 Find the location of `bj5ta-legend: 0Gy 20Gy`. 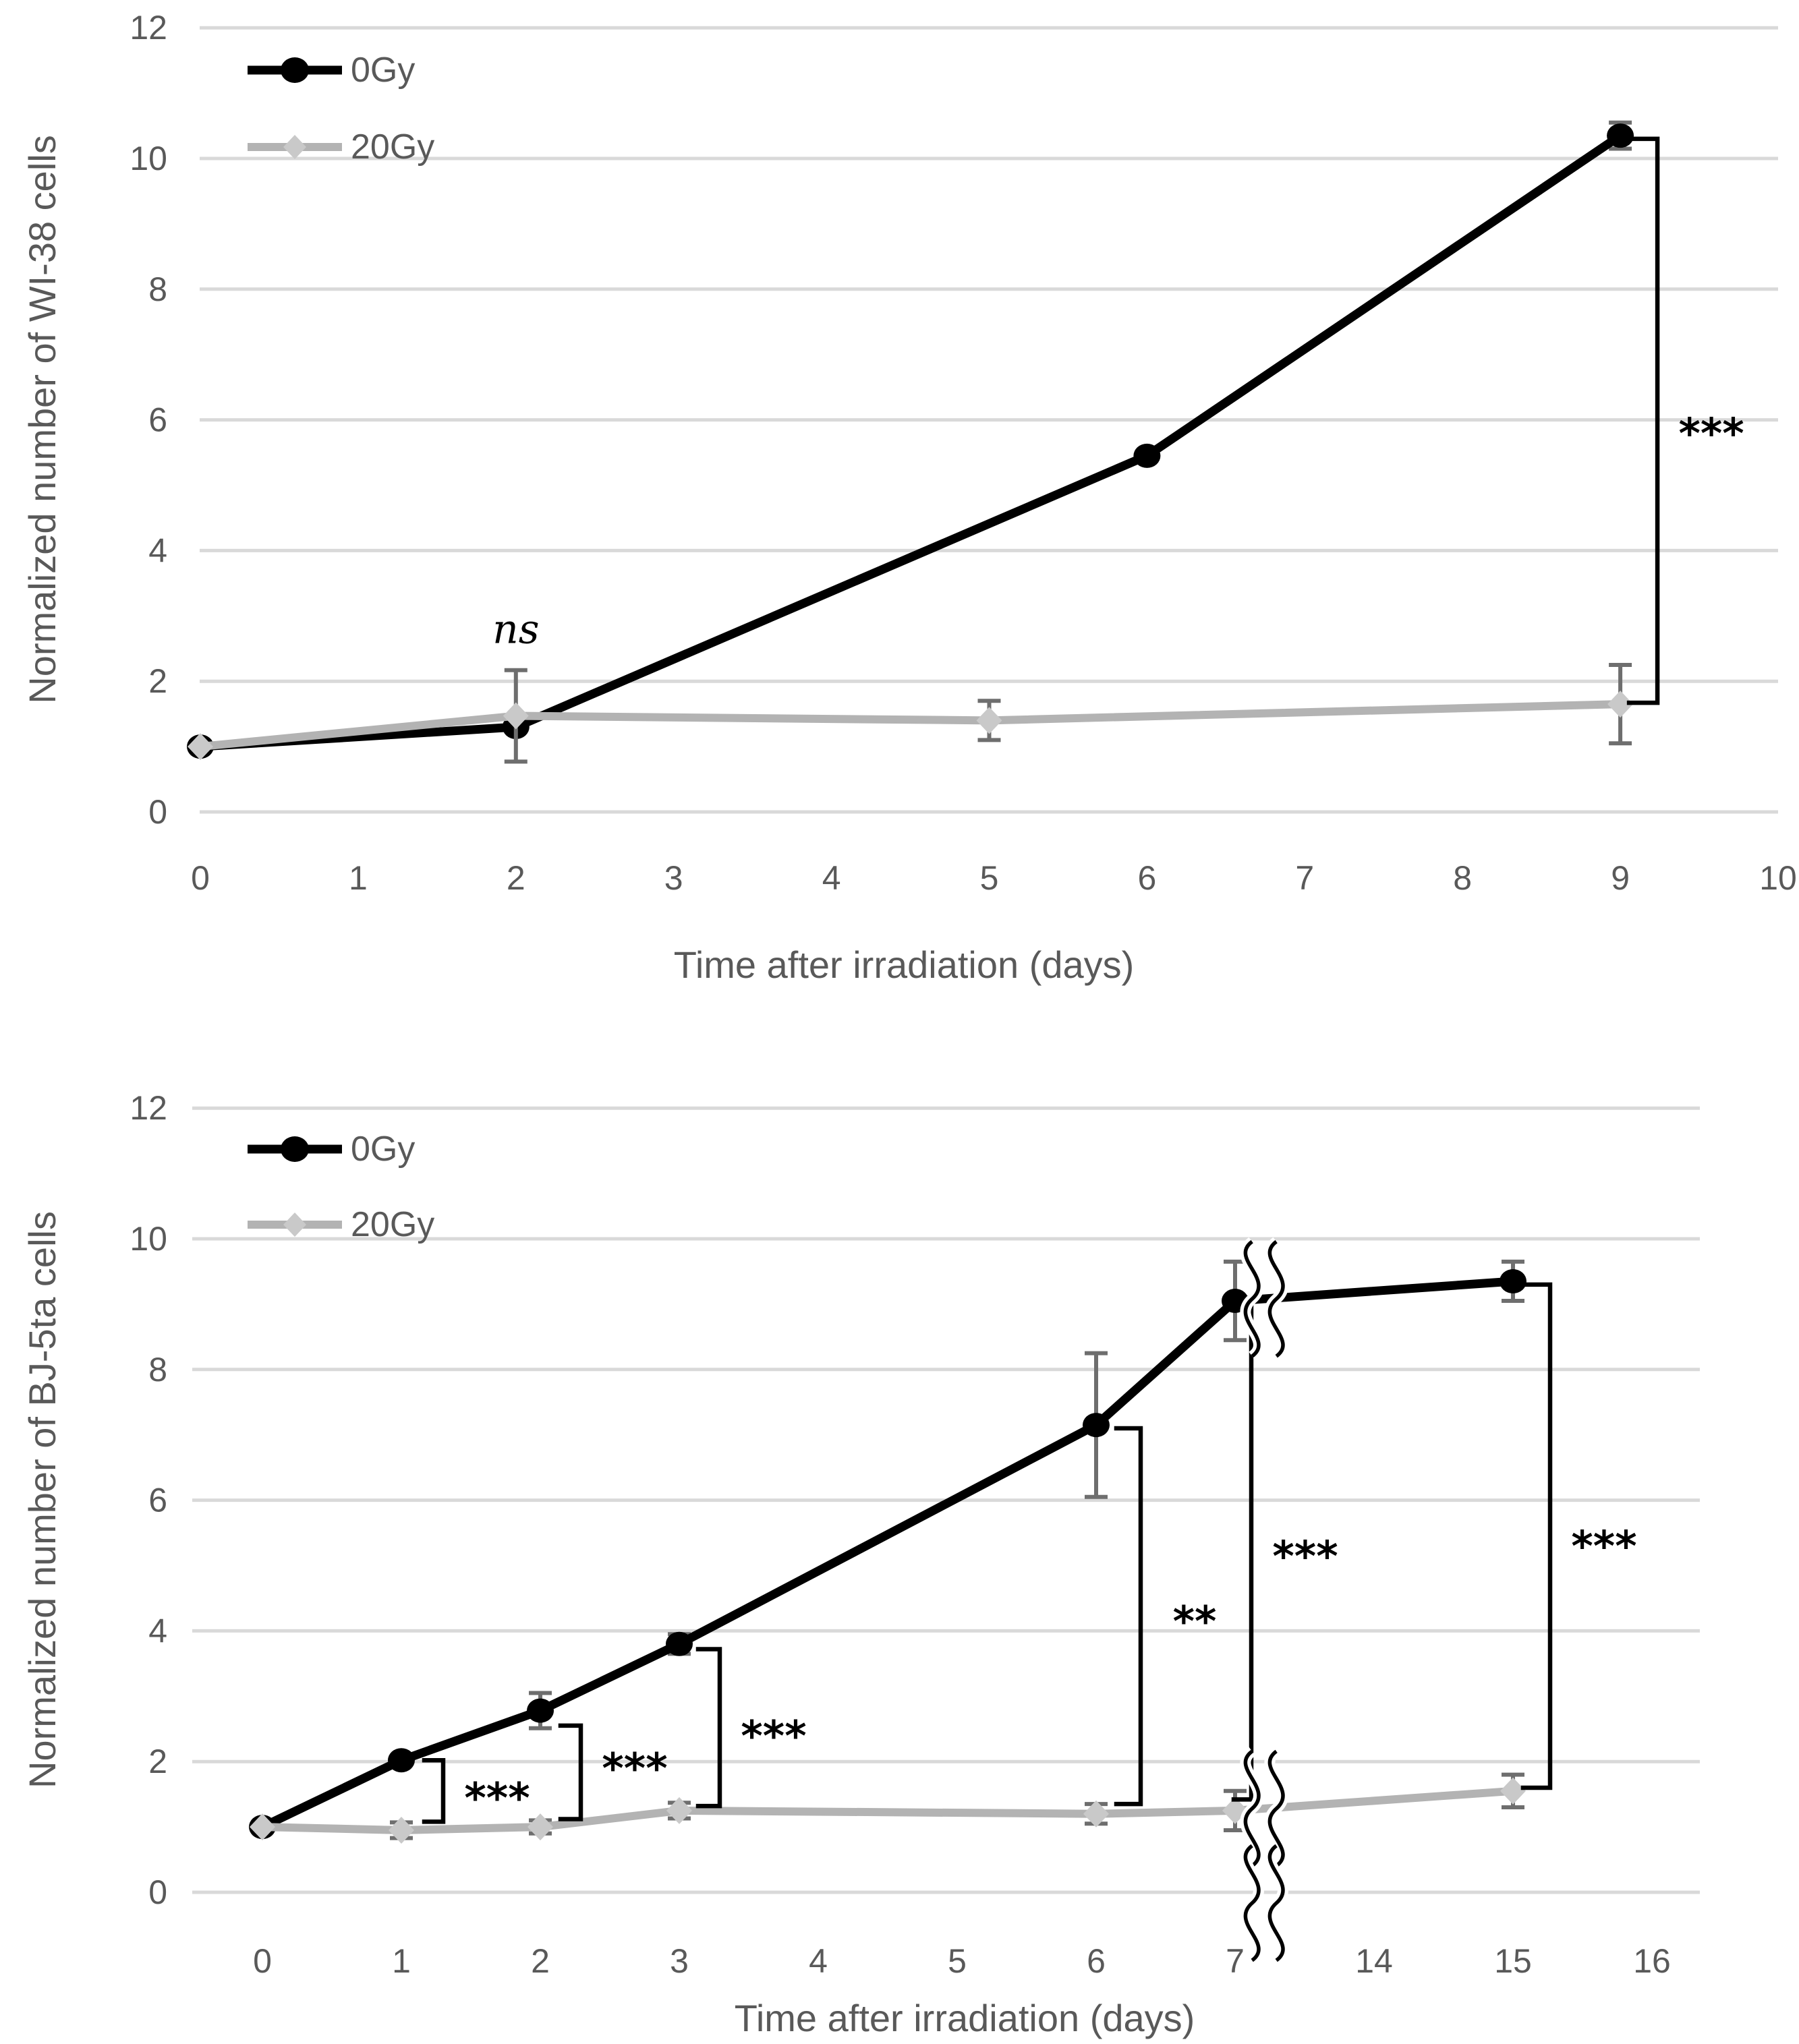

bj5ta-legend: 0Gy 20Gy is located at coordinates (341, 1187).